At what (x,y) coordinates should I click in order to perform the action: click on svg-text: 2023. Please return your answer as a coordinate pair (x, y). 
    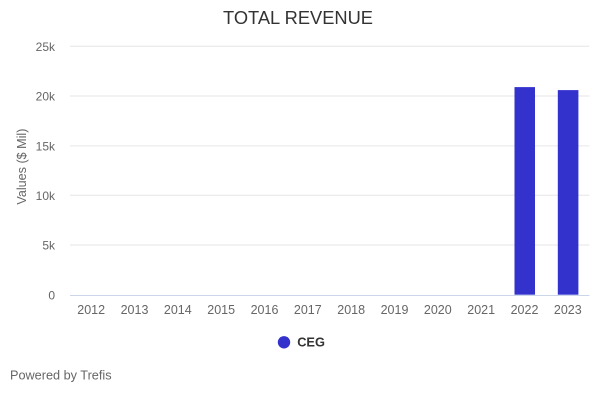
    Looking at the image, I should click on (568, 310).